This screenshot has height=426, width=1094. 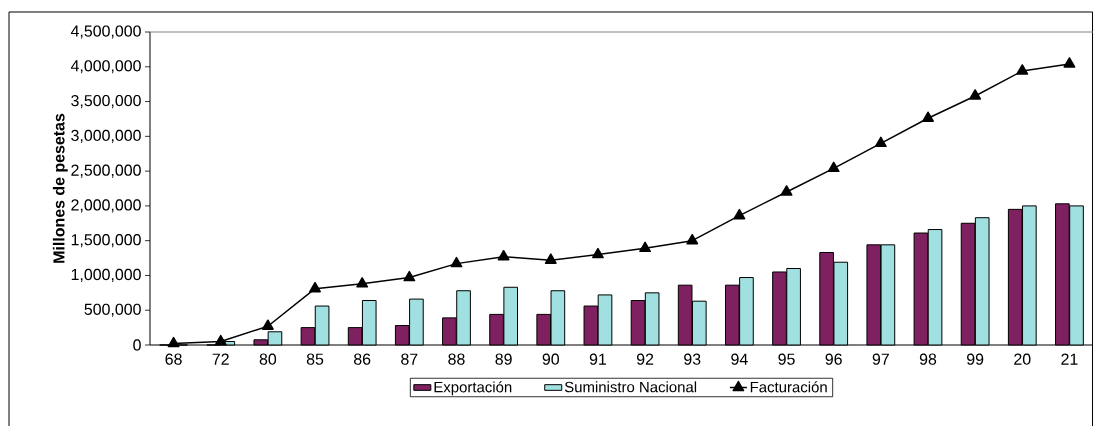 What do you see at coordinates (106, 101) in the screenshot?
I see `y-tick-label: 3,500,000` at bounding box center [106, 101].